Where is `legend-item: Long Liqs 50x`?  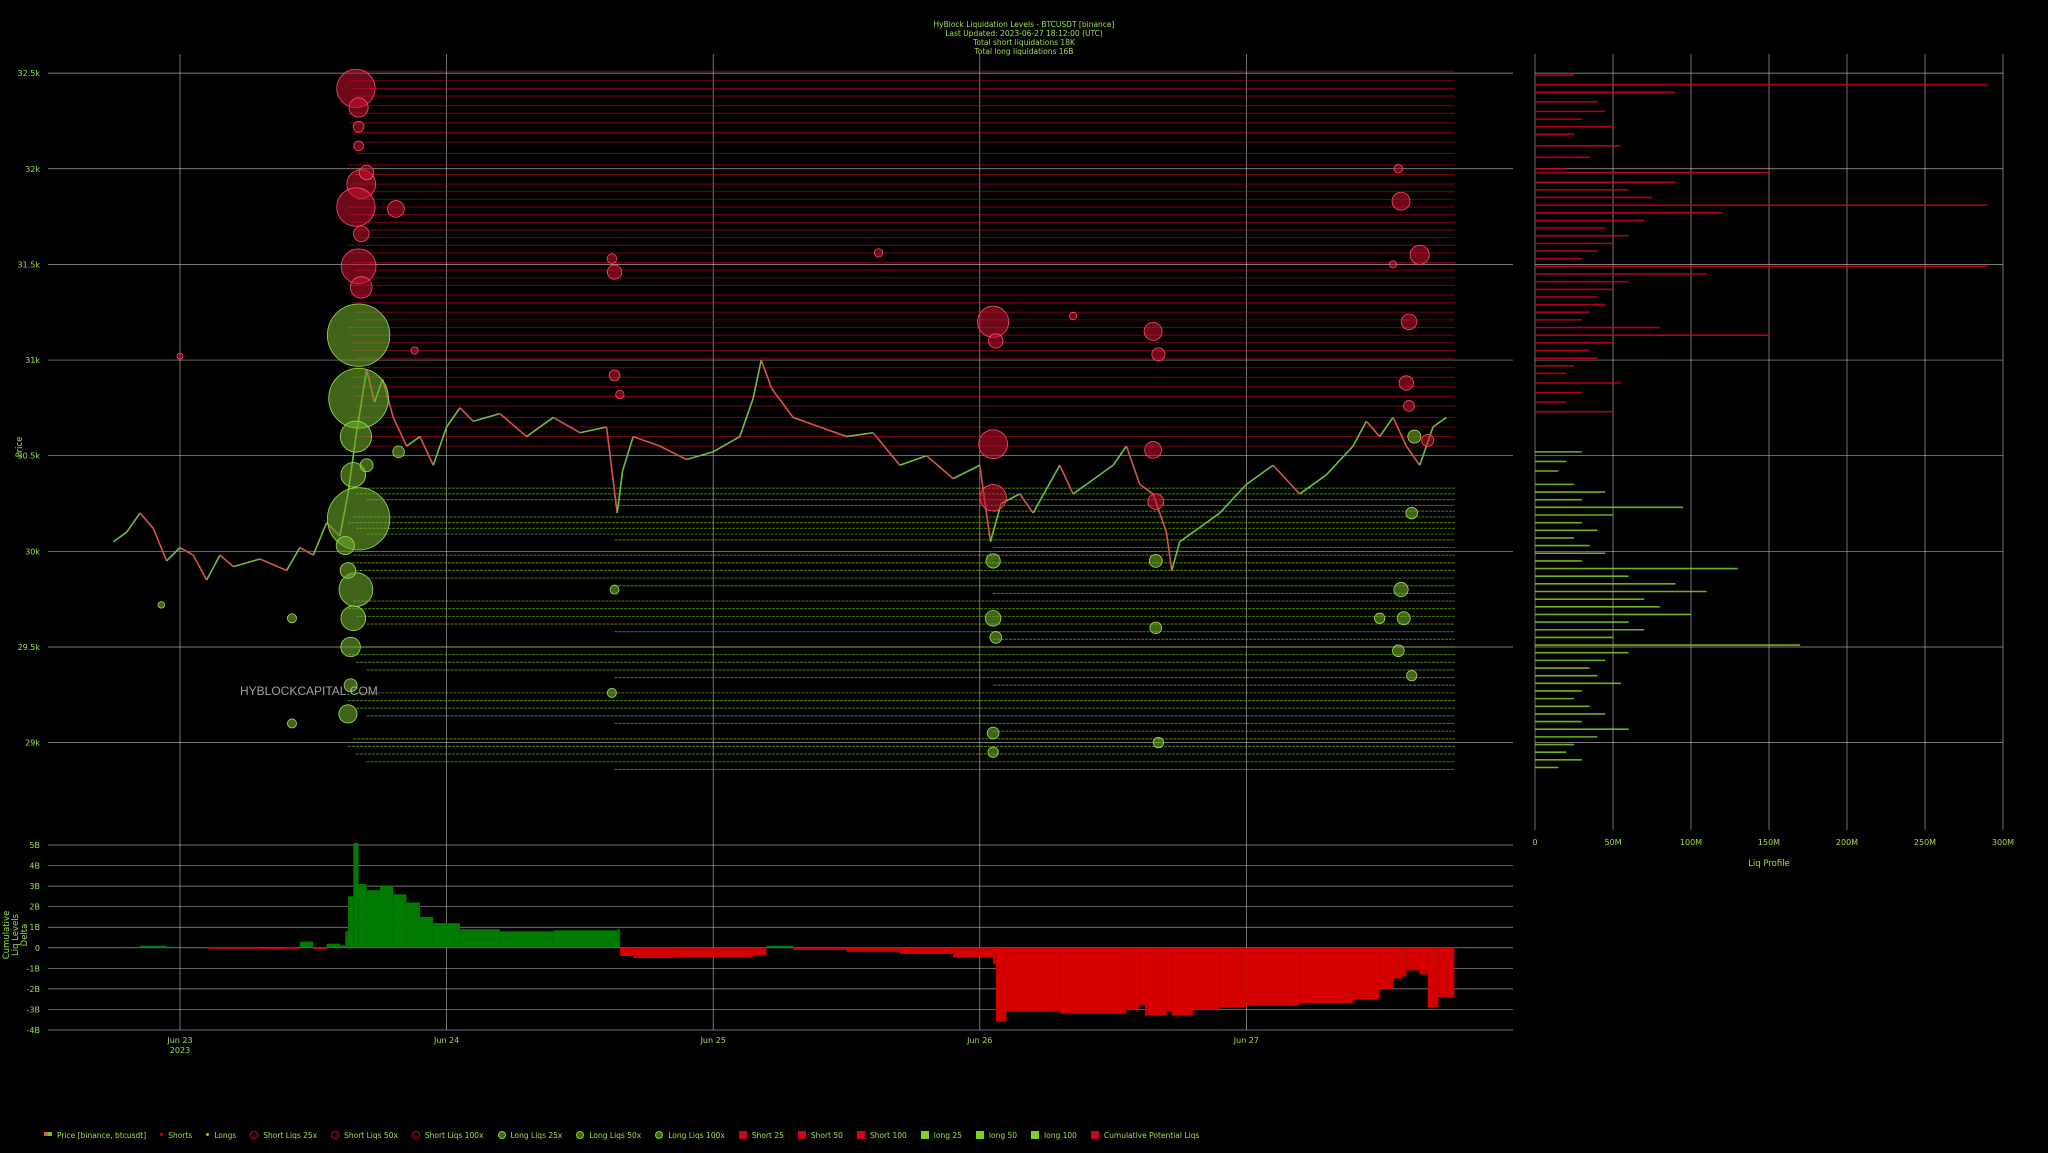 legend-item: Long Liqs 50x is located at coordinates (608, 1135).